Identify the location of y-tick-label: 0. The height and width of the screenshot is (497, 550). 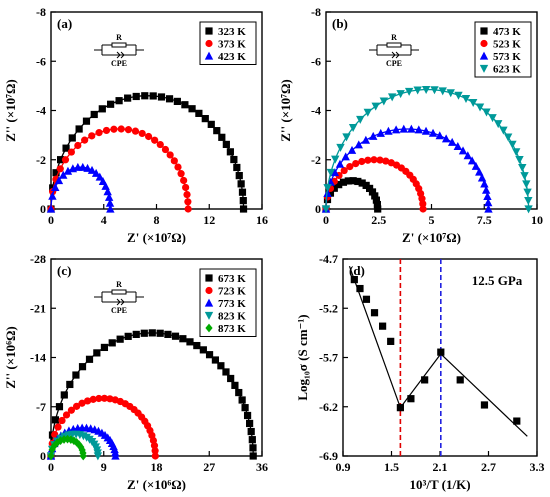
(43, 209).